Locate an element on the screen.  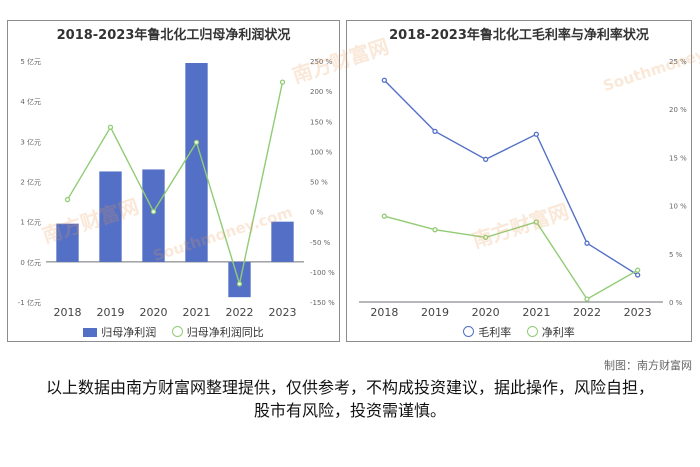
y-right-tick-label: 150 % is located at coordinates (321, 122).